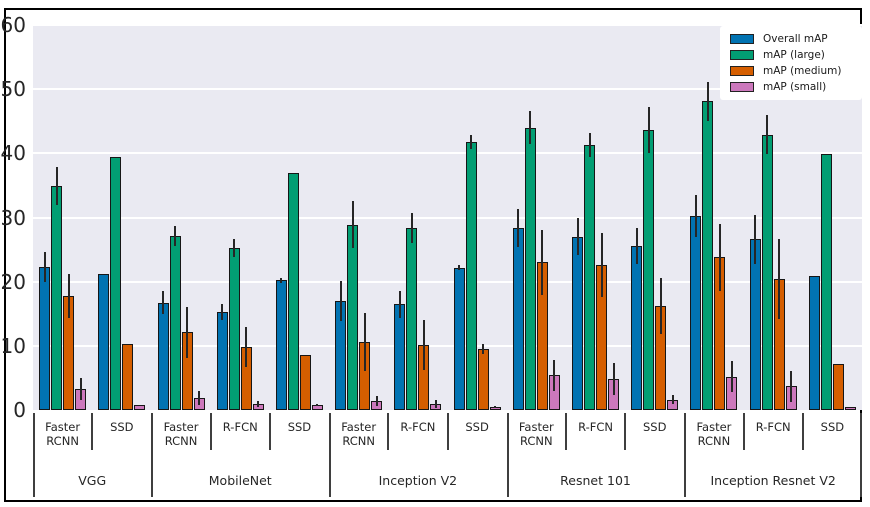  I want to click on bar-group-vgg-ssd, so click(121, 217).